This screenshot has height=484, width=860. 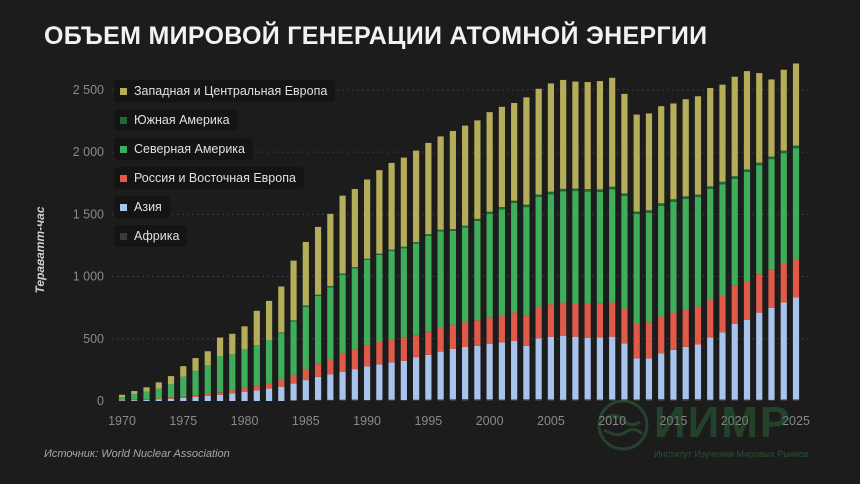 What do you see at coordinates (88, 90) in the screenshot?
I see `y-tick-label: 2 500` at bounding box center [88, 90].